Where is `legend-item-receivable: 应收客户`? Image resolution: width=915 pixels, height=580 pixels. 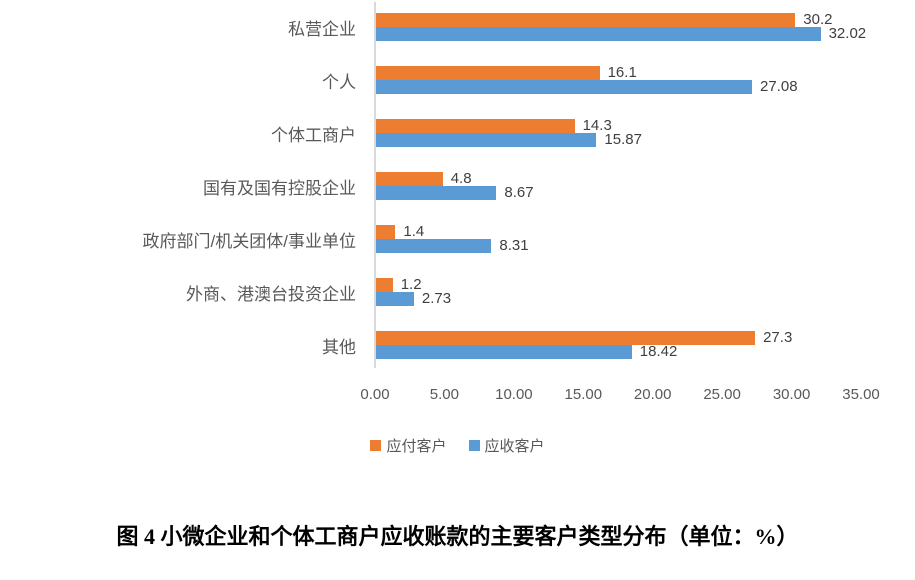
legend-item-receivable: 应收客户 is located at coordinates (506, 445).